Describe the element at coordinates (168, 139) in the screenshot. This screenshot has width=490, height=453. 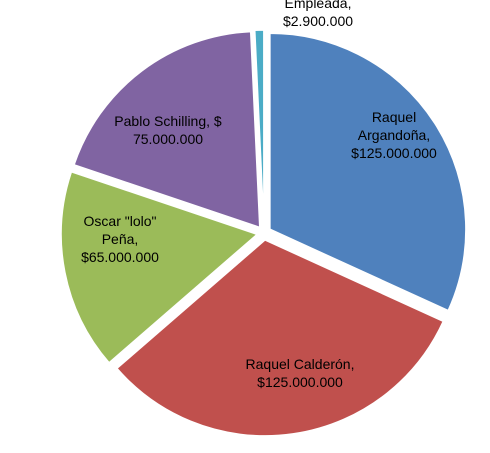
I see `slice-label-line: 75.000.000` at that location.